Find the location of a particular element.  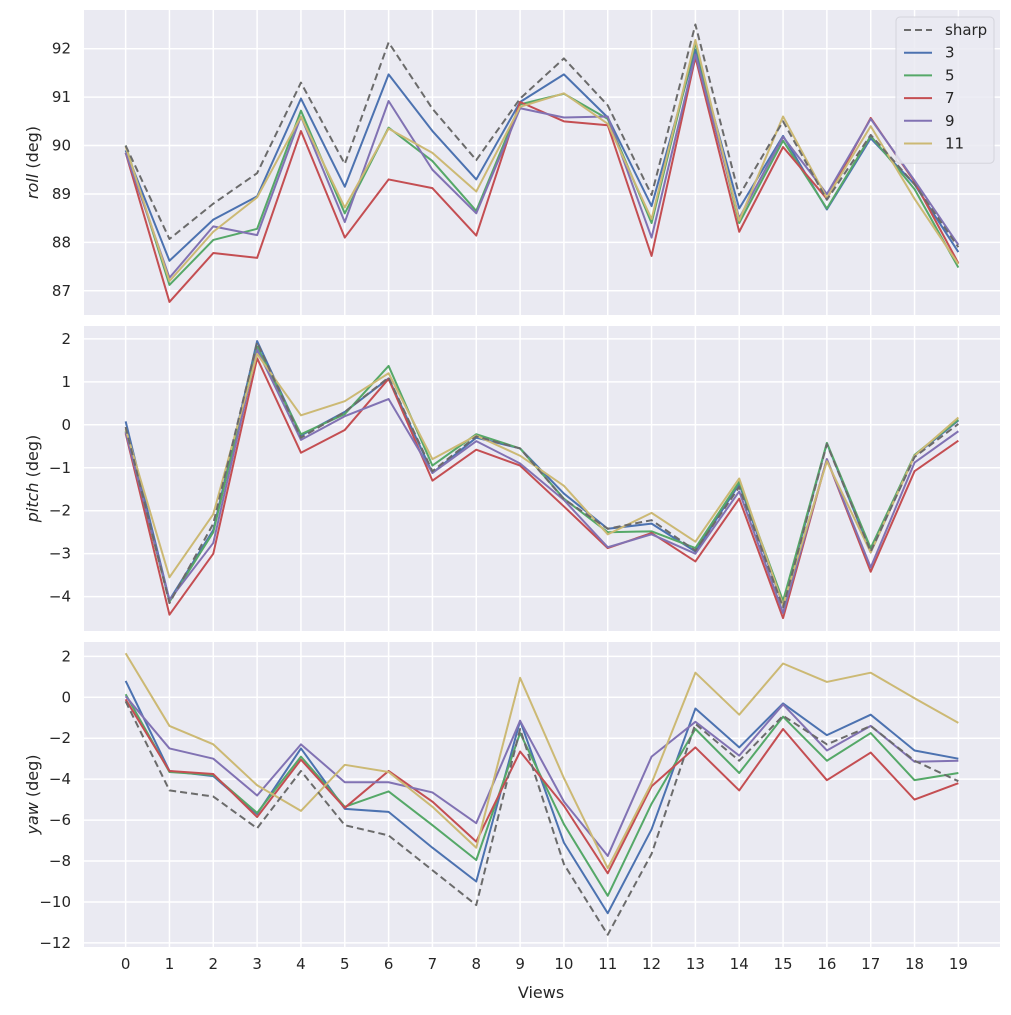

yaw-y-axis-label-var: yaw is located at coordinates (32, 818).